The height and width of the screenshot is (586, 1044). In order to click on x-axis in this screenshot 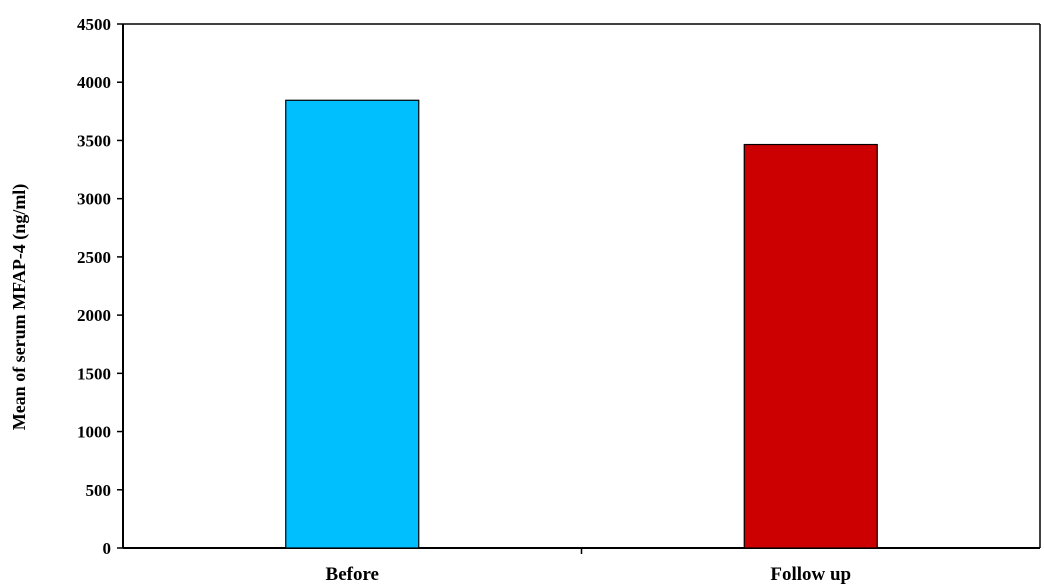, I will do `click(581, 550)`.